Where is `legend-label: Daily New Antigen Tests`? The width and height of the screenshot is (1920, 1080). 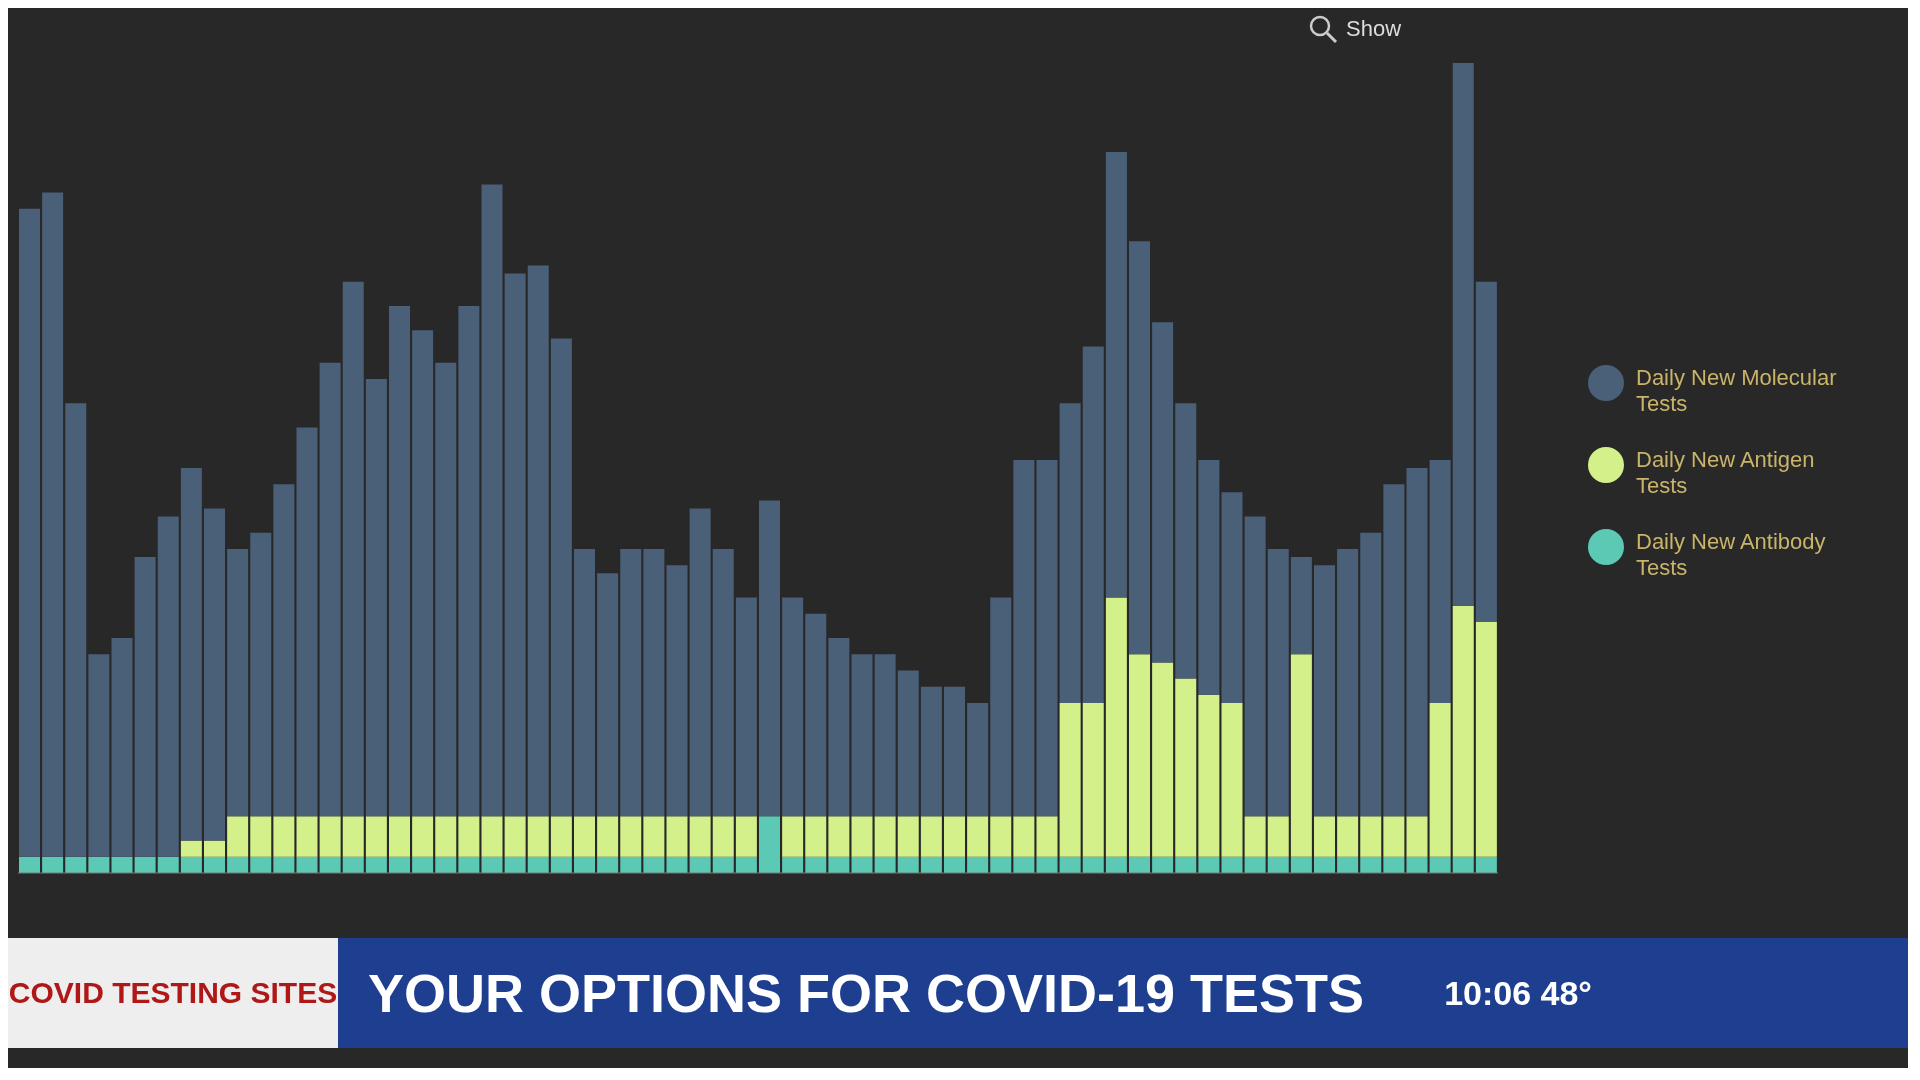 legend-label: Daily New Antigen Tests is located at coordinates (1726, 473).